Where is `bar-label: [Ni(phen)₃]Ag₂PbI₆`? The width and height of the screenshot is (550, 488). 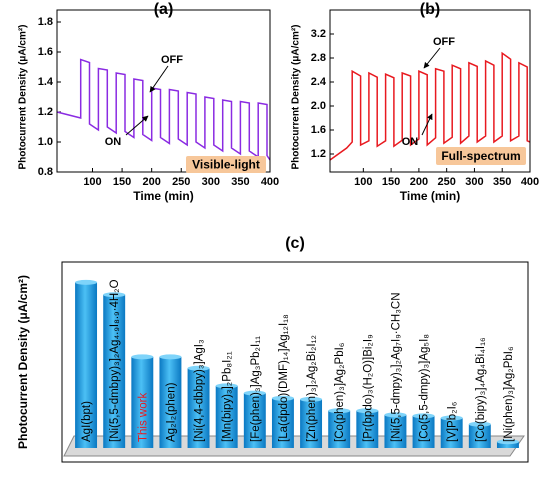
bar-label: [Ni(phen)₃]Ag₂PbI₆ is located at coordinates (509, 394).